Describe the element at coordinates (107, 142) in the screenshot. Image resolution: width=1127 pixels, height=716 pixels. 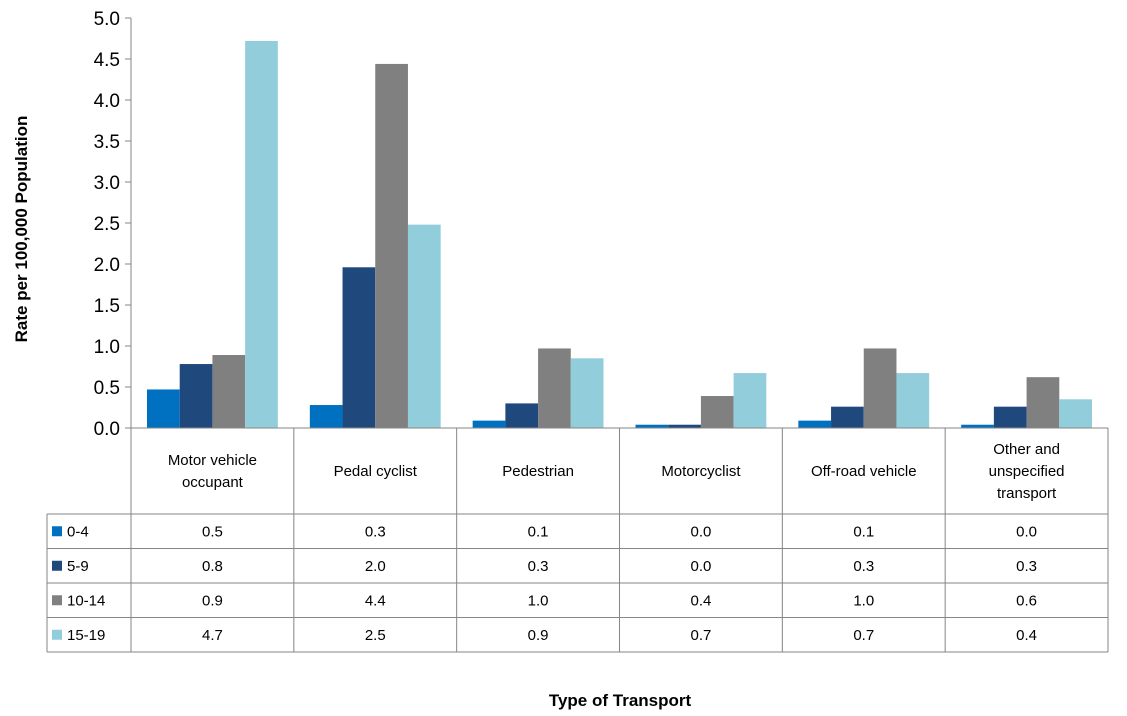
I see `y-tick-label: 3.5` at that location.